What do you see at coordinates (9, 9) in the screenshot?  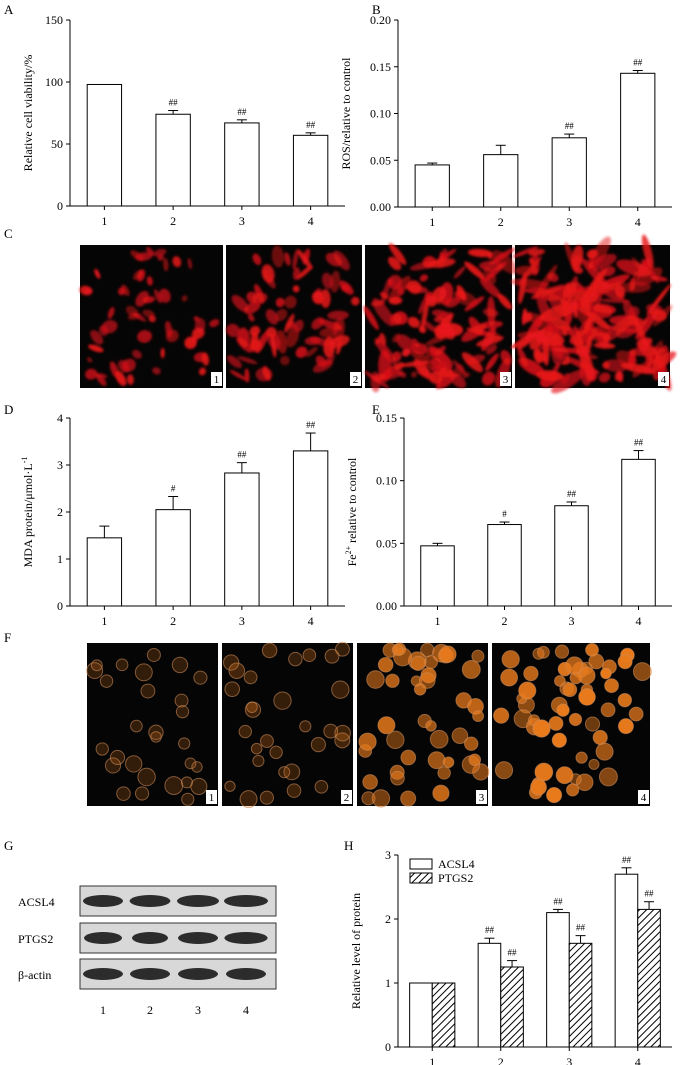 I see `panel-letter-a: A` at bounding box center [9, 9].